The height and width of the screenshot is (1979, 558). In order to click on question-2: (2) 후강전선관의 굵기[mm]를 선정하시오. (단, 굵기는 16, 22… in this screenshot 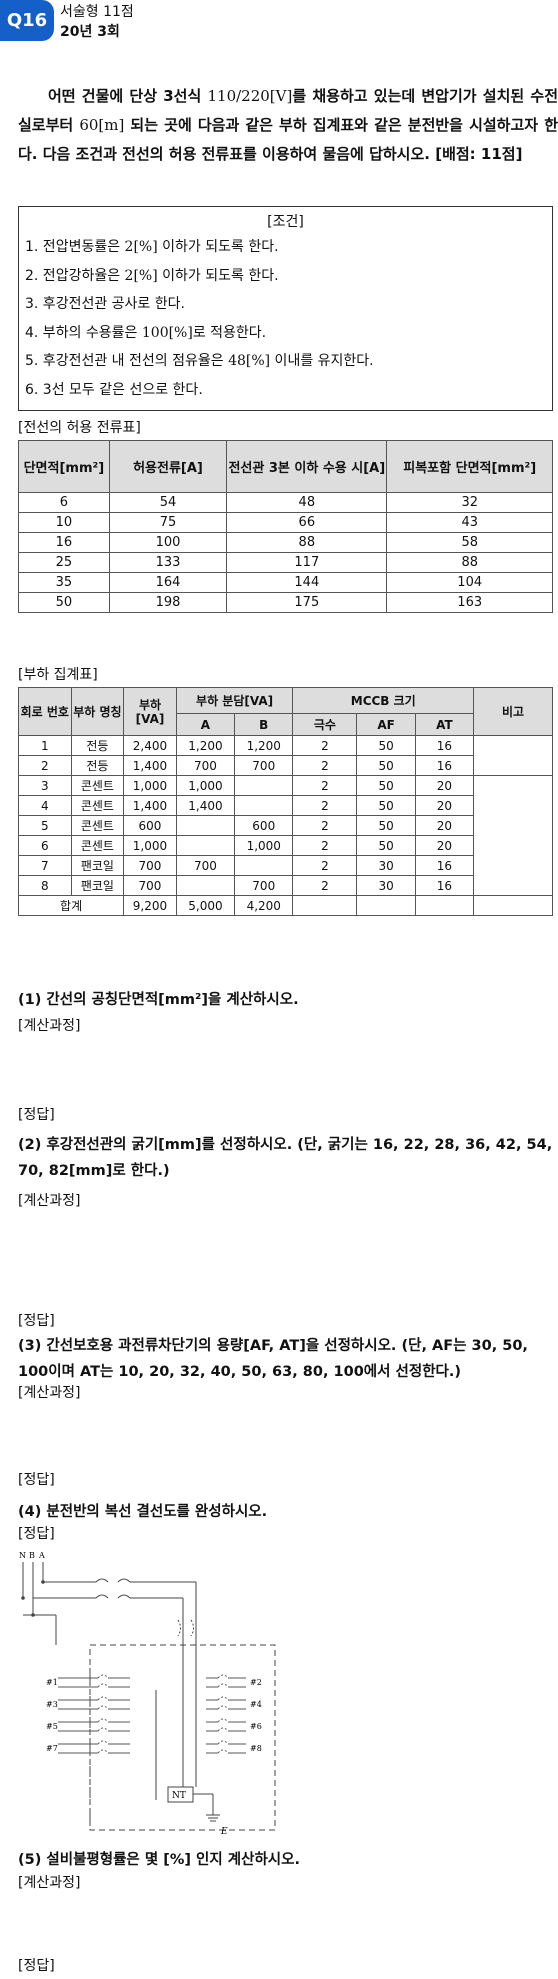, I will do `click(285, 1158)`.